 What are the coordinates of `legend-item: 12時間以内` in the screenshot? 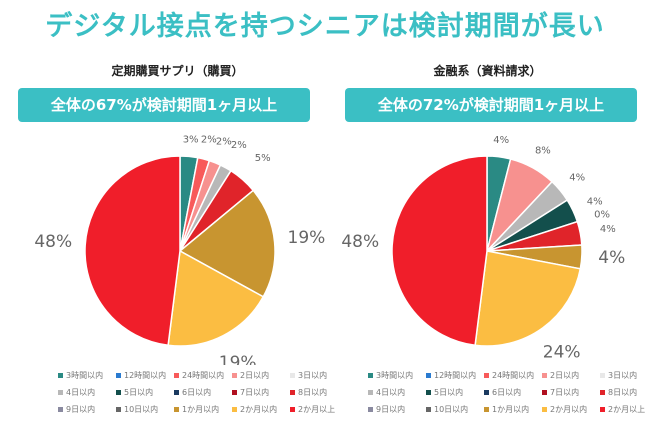 It's located at (145, 375).